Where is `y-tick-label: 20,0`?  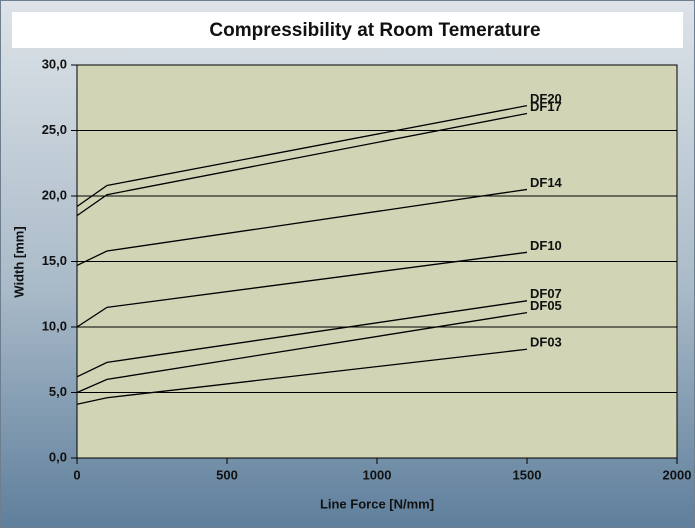 y-tick-label: 20,0 is located at coordinates (54, 194).